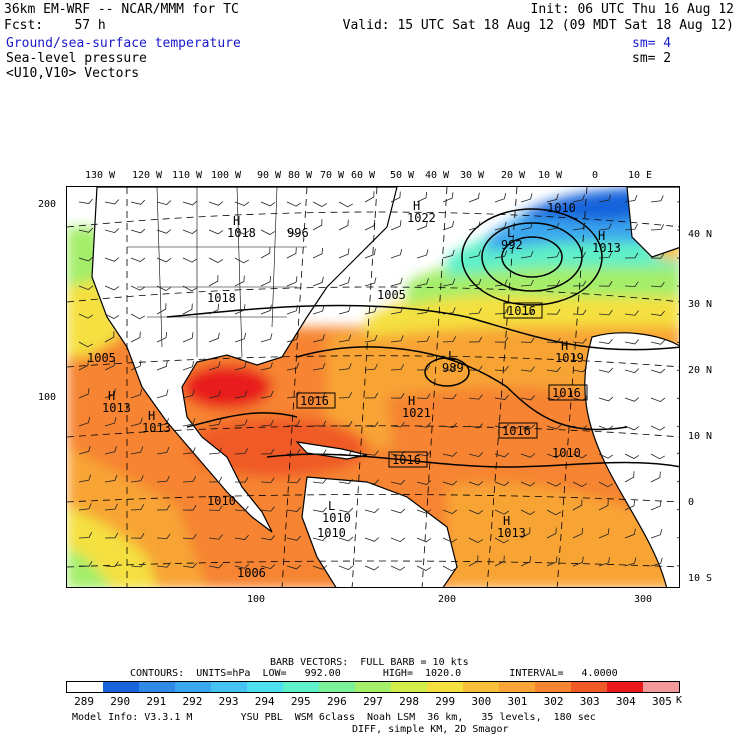 This screenshot has height=740, width=740. What do you see at coordinates (73, 73) in the screenshot?
I see `field-wind-vectors: <U10,V10> Vectors` at bounding box center [73, 73].